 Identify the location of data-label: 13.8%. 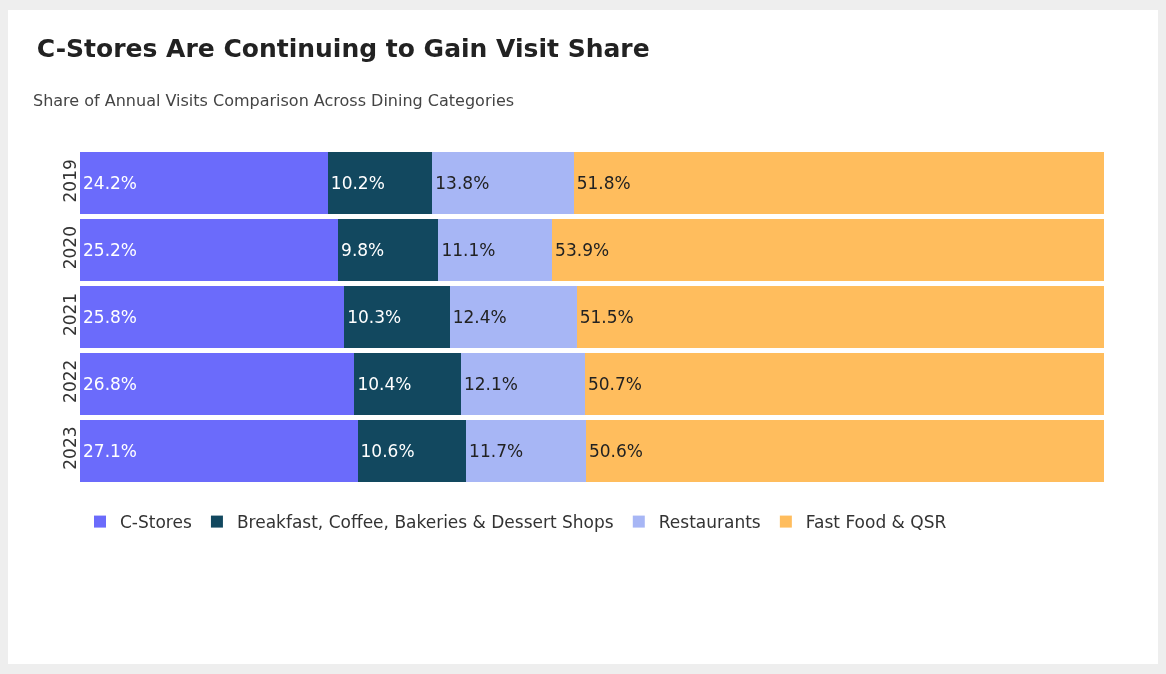
(462, 183).